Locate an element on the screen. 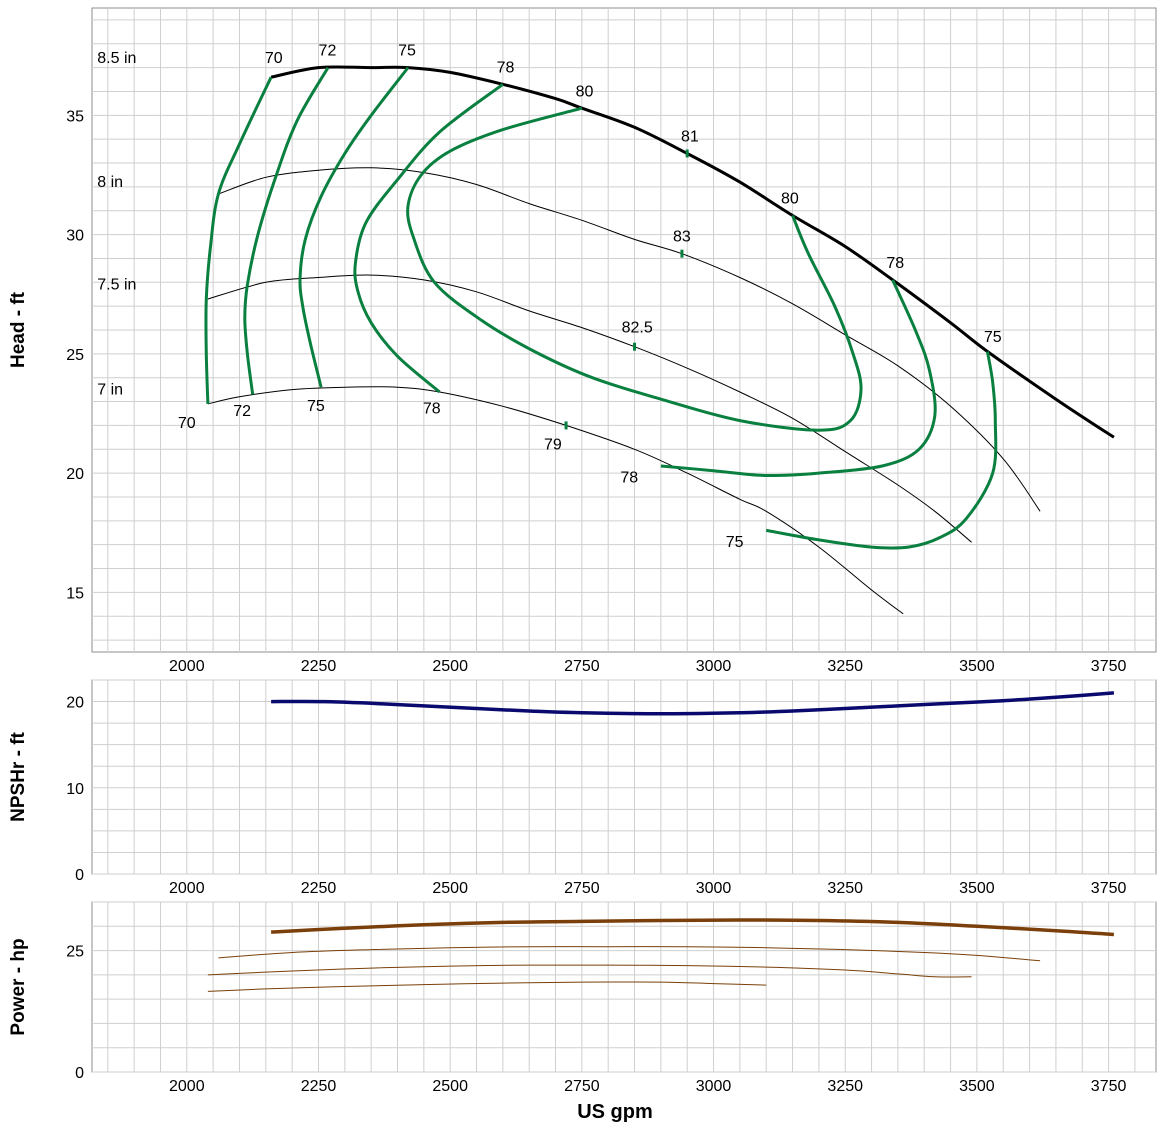 This screenshot has height=1124, width=1162. npshr-x-tick-label: 3750 is located at coordinates (1109, 888).